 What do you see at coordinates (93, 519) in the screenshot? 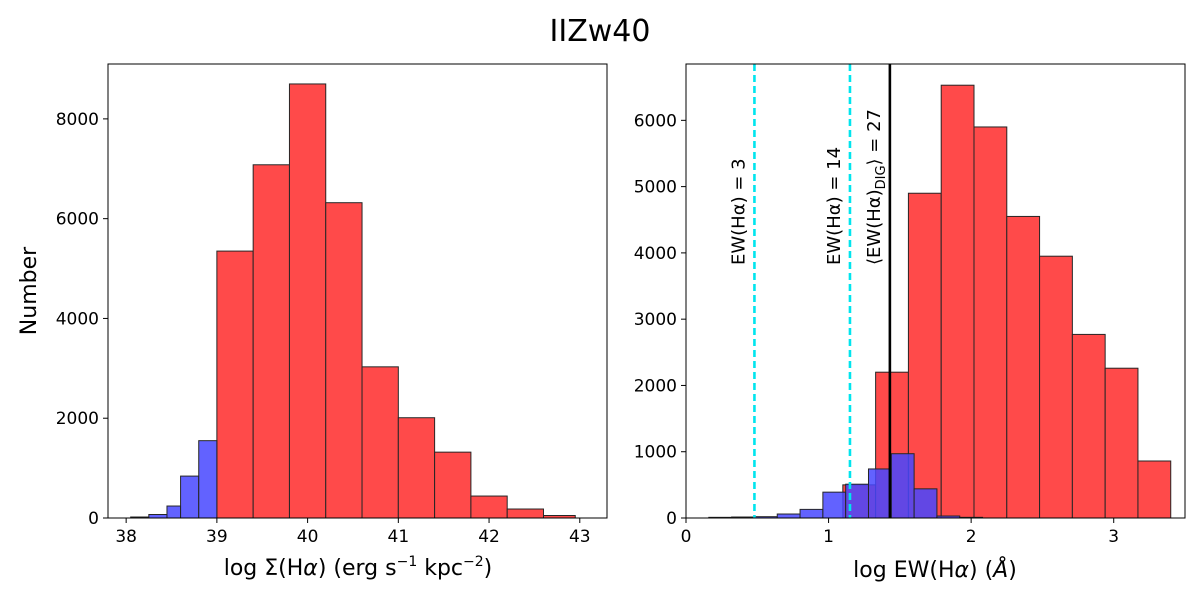
I see `left-ytick-label-0: 0` at bounding box center [93, 519].